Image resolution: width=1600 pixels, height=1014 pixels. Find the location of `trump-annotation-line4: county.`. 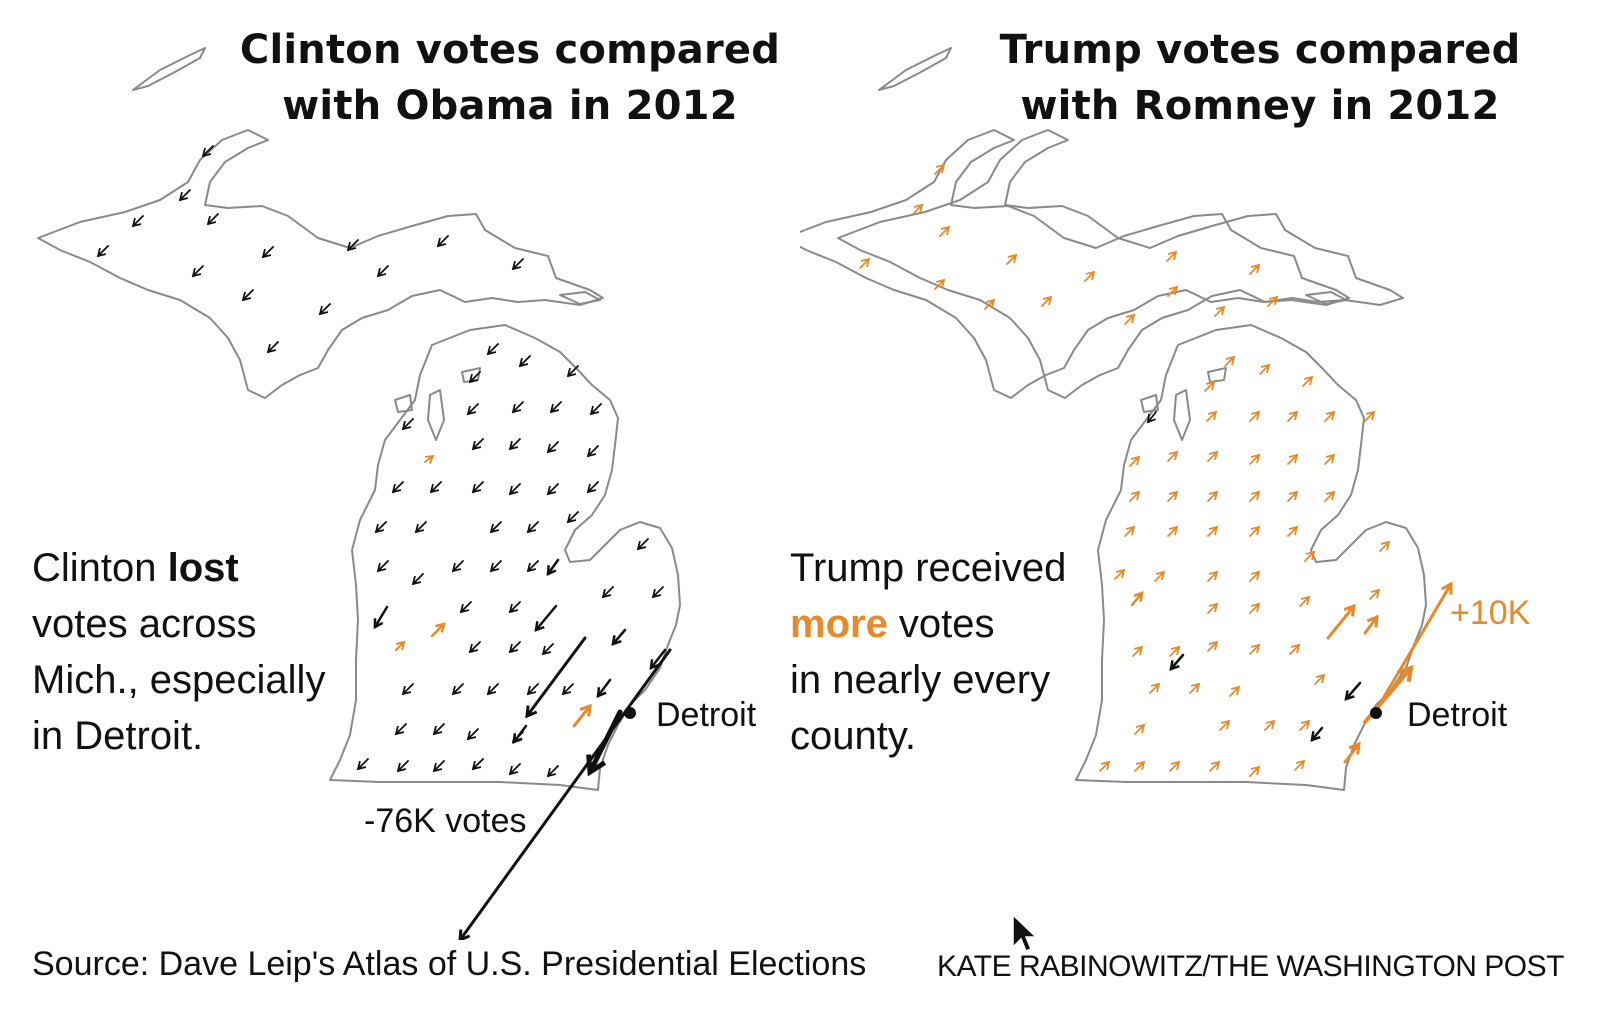

trump-annotation-line4: county. is located at coordinates (853, 736).